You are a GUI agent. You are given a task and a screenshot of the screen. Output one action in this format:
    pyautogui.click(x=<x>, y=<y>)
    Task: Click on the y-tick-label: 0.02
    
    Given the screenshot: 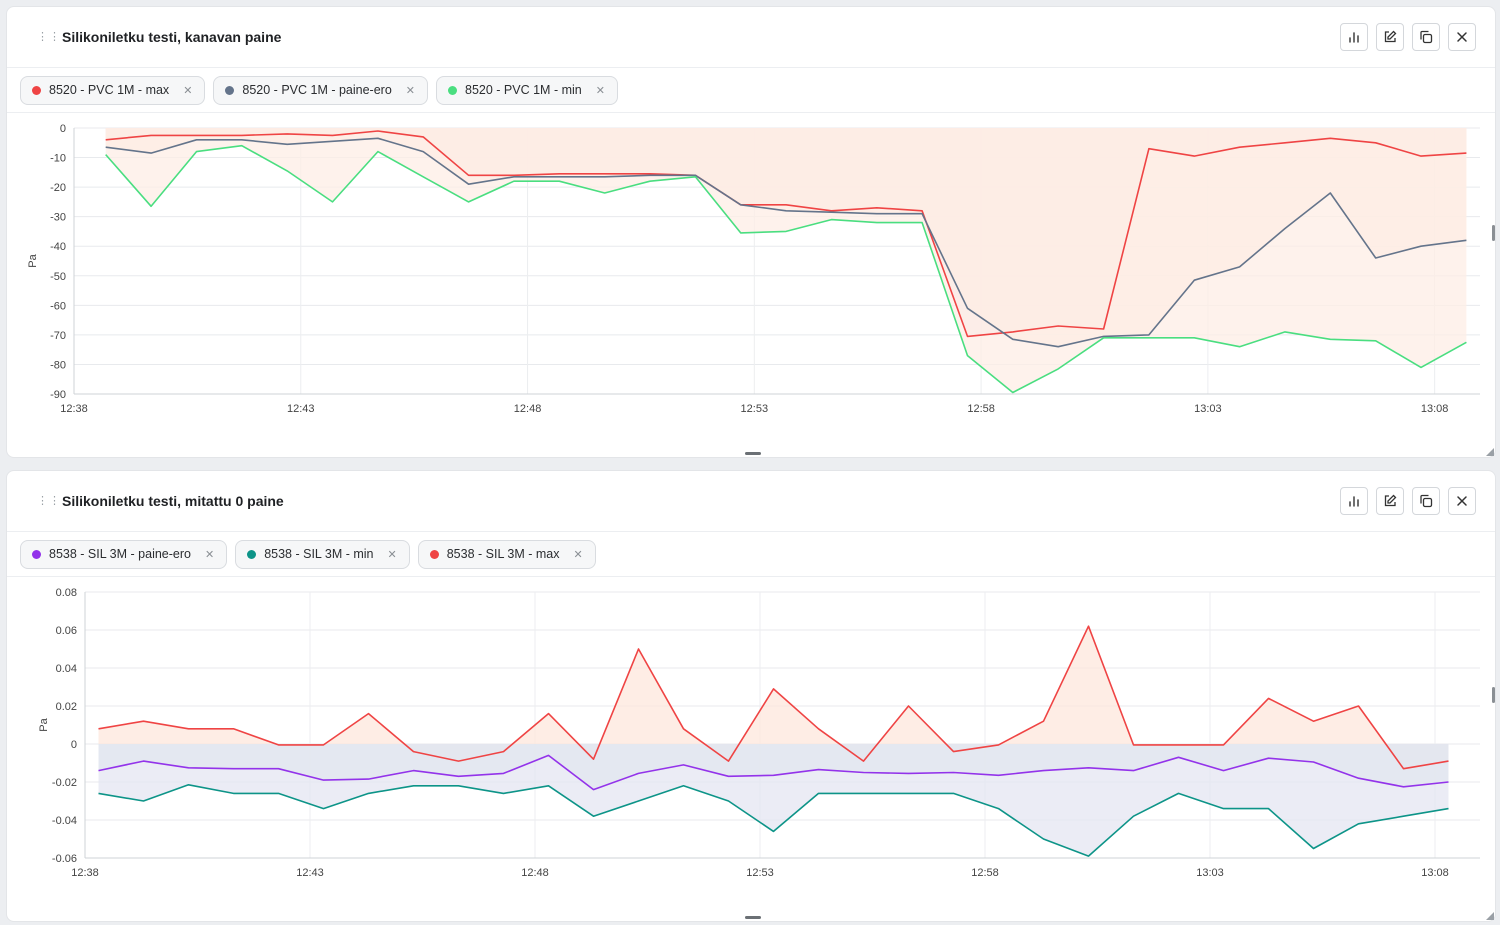 What is the action you would take?
    pyautogui.click(x=66, y=707)
    